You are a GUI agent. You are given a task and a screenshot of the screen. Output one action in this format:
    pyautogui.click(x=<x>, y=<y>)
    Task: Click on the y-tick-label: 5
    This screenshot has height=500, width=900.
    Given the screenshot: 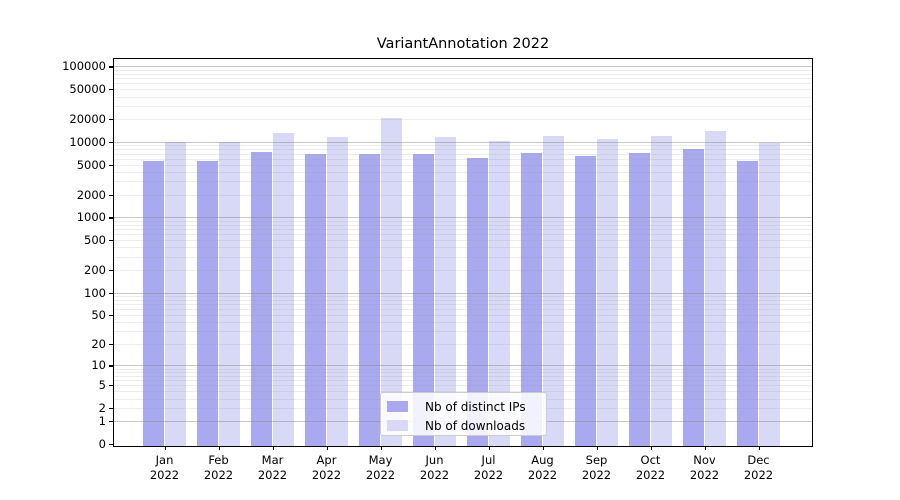 What is the action you would take?
    pyautogui.click(x=102, y=385)
    